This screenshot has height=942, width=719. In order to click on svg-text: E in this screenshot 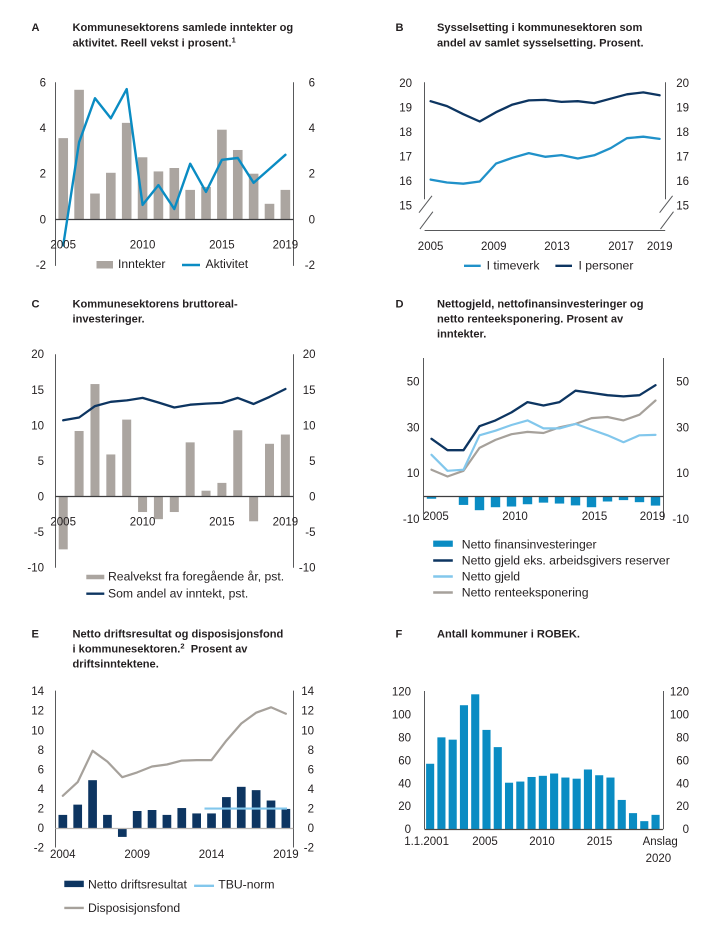, I will do `click(35, 635)`.